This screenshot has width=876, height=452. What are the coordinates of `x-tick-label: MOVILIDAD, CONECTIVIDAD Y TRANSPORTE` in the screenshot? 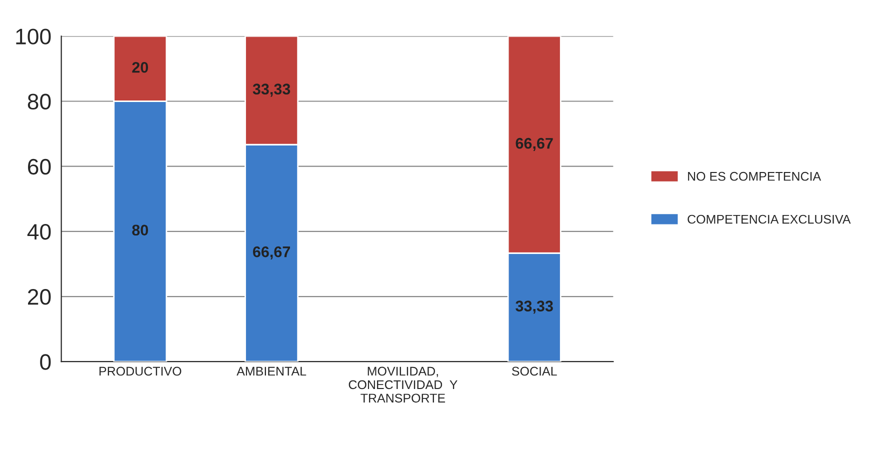 It's located at (403, 384).